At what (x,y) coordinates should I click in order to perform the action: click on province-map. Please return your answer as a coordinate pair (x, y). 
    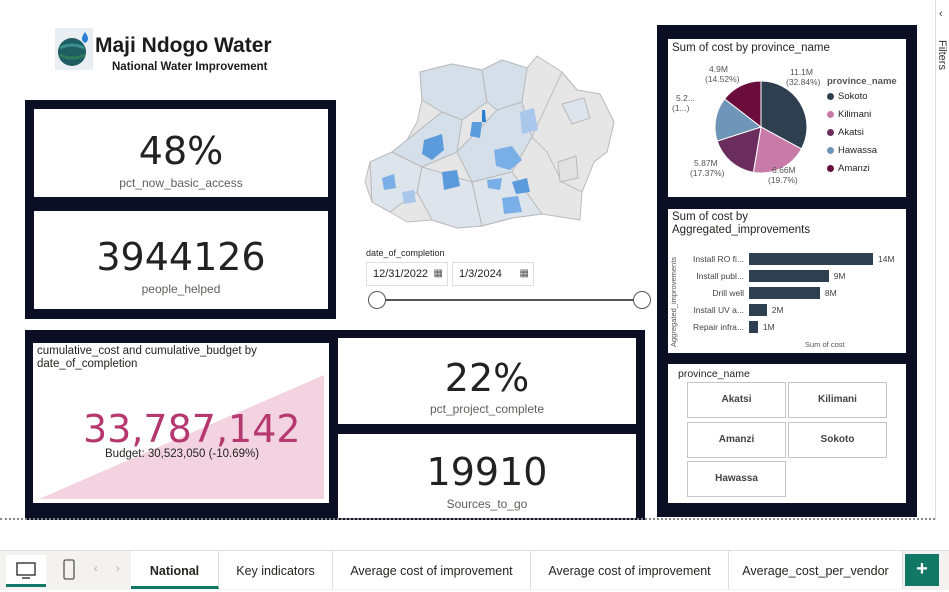
    Looking at the image, I should click on (492, 137).